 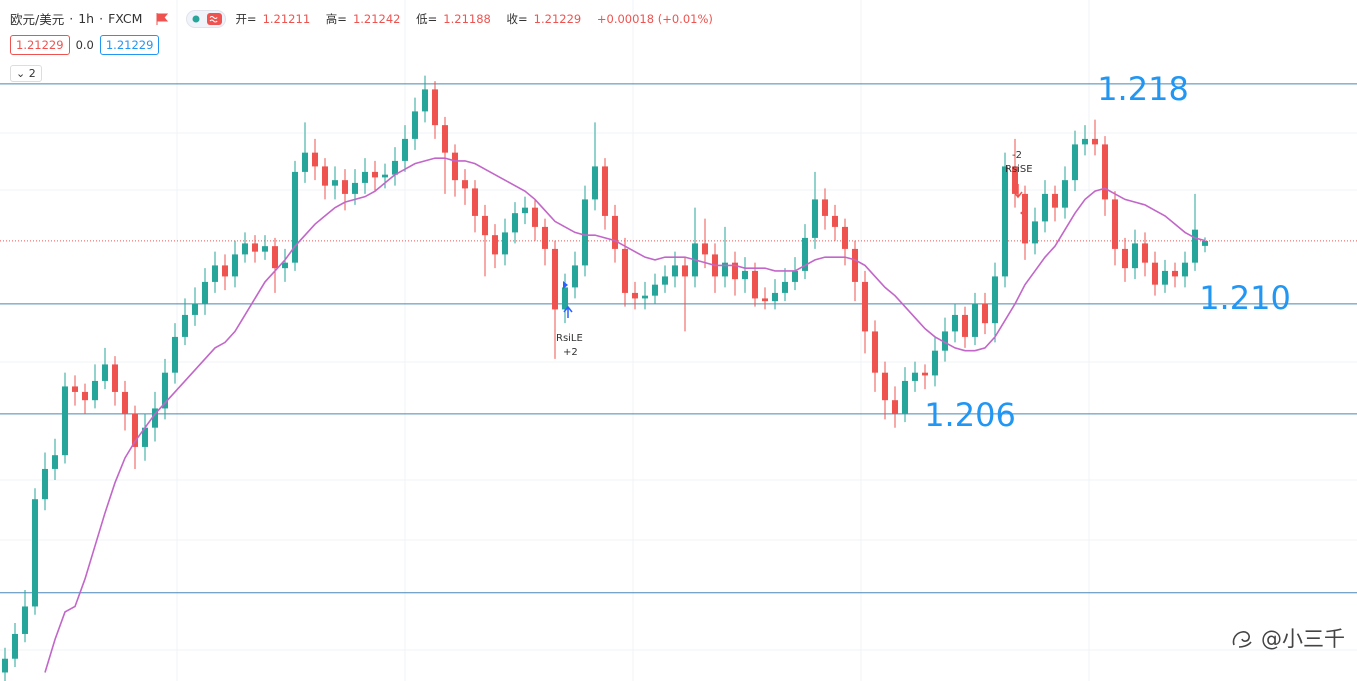 What do you see at coordinates (570, 352) in the screenshot?
I see `signal-qty: +2` at bounding box center [570, 352].